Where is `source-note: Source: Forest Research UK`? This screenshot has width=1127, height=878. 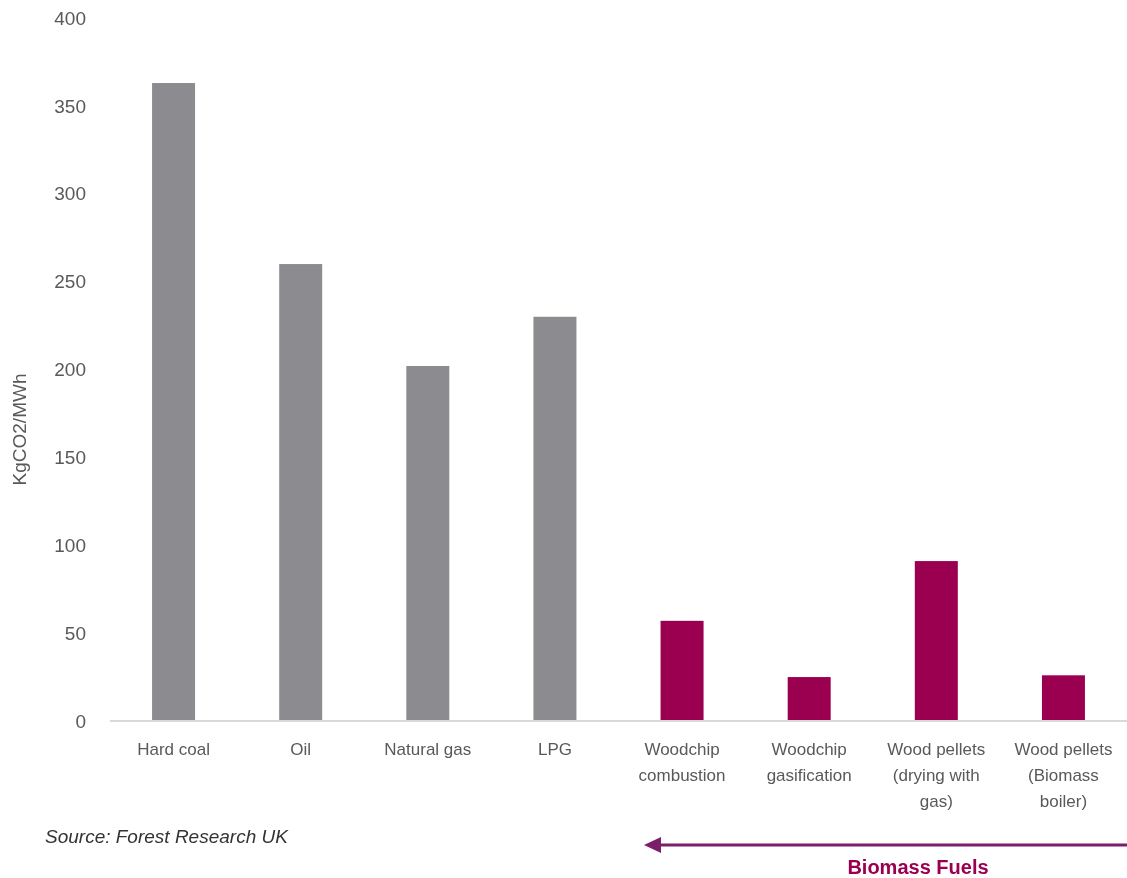
source-note: Source: Forest Research UK is located at coordinates (167, 836).